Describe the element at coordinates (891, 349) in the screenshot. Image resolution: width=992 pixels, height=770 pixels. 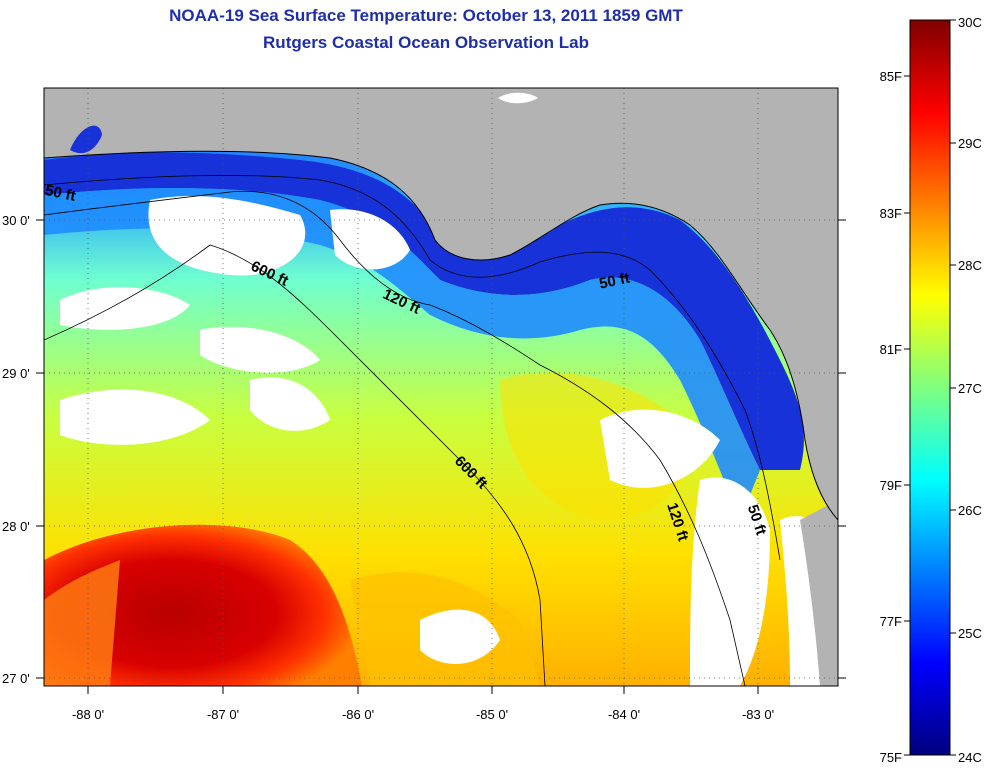
I see `colorbar-f-label: 81F` at that location.